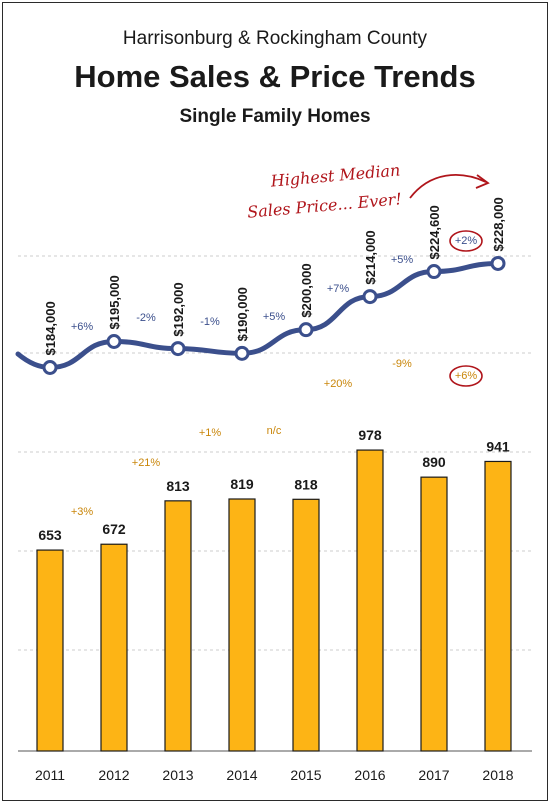  Describe the element at coordinates (258, 315) in the screenshot. I see `median-price-line` at that location.